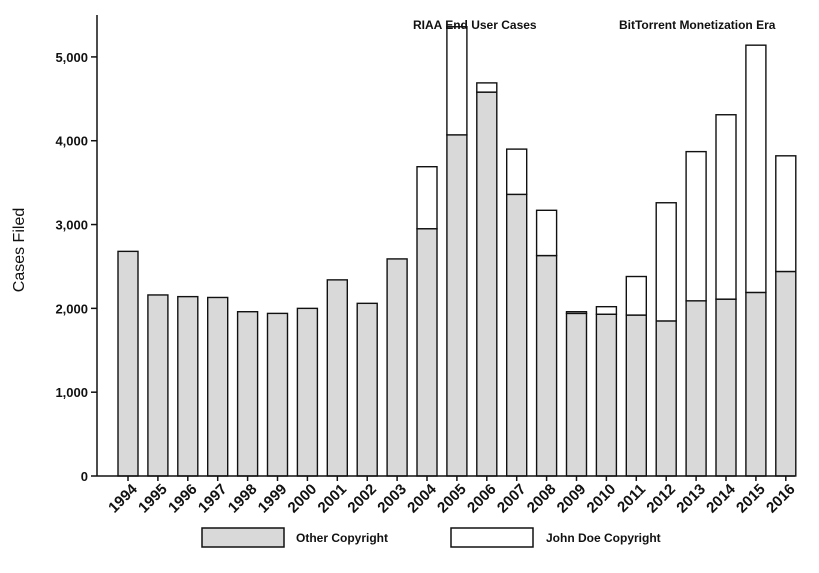 This screenshot has height=573, width=819. Describe the element at coordinates (517, 335) in the screenshot. I see `bar-other-copyright-2007` at that location.